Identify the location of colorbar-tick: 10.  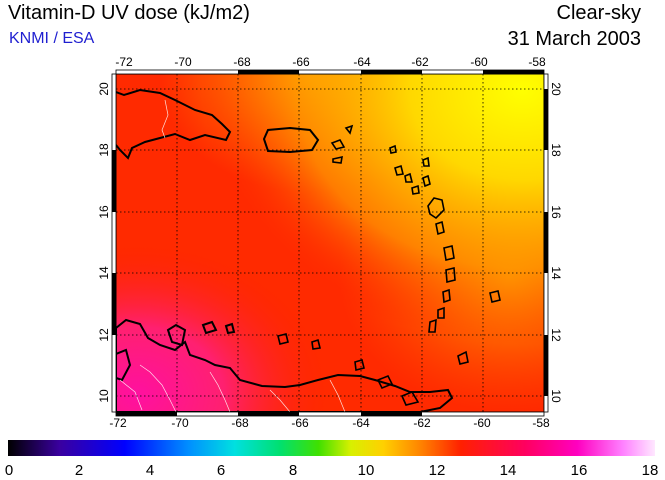
(366, 470).